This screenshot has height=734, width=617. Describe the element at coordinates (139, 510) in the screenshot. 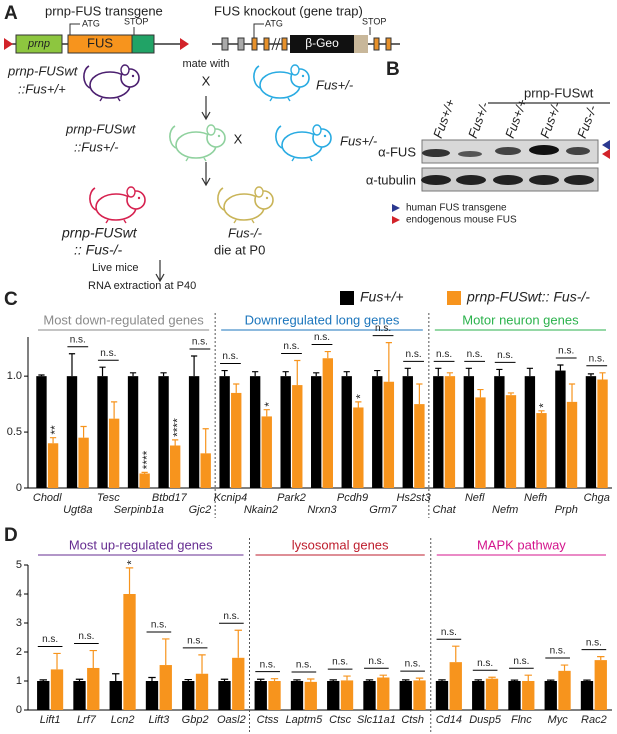

I see `x-tick-label: Serpinb1a` at that location.